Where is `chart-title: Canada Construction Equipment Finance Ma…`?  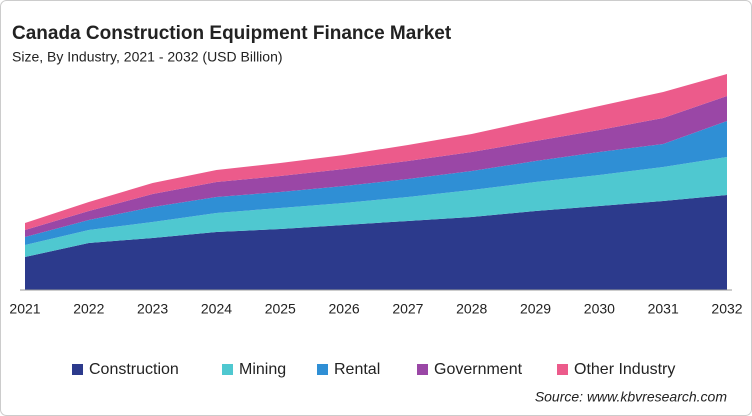 chart-title: Canada Construction Equipment Finance Ma… is located at coordinates (232, 33).